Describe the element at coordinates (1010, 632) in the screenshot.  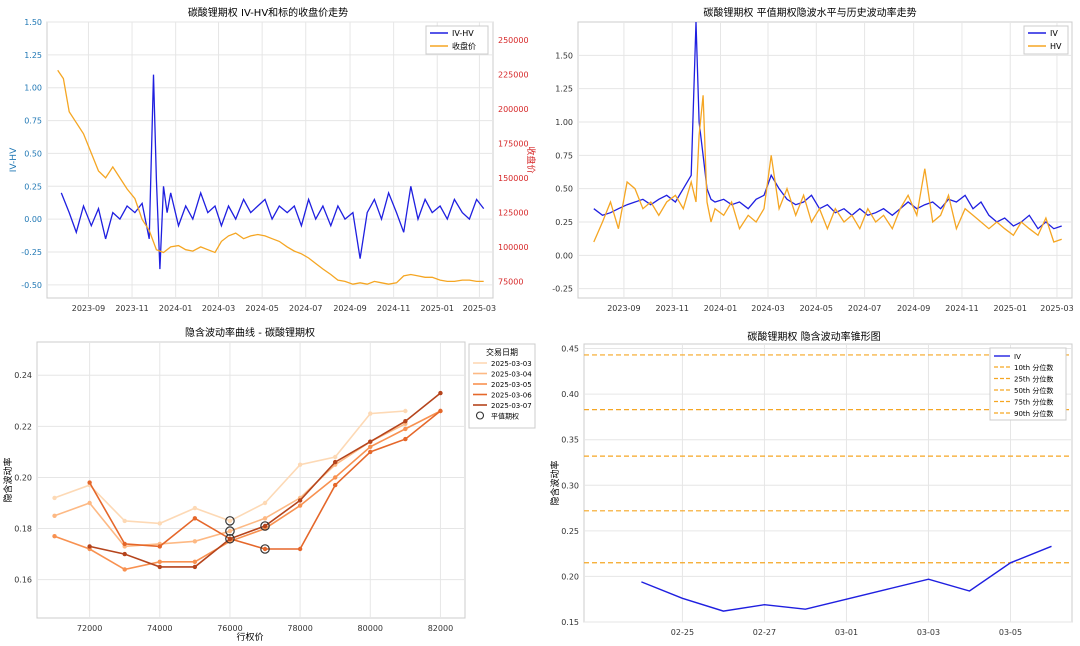
I see `x-tick-label: 03-05` at that location.